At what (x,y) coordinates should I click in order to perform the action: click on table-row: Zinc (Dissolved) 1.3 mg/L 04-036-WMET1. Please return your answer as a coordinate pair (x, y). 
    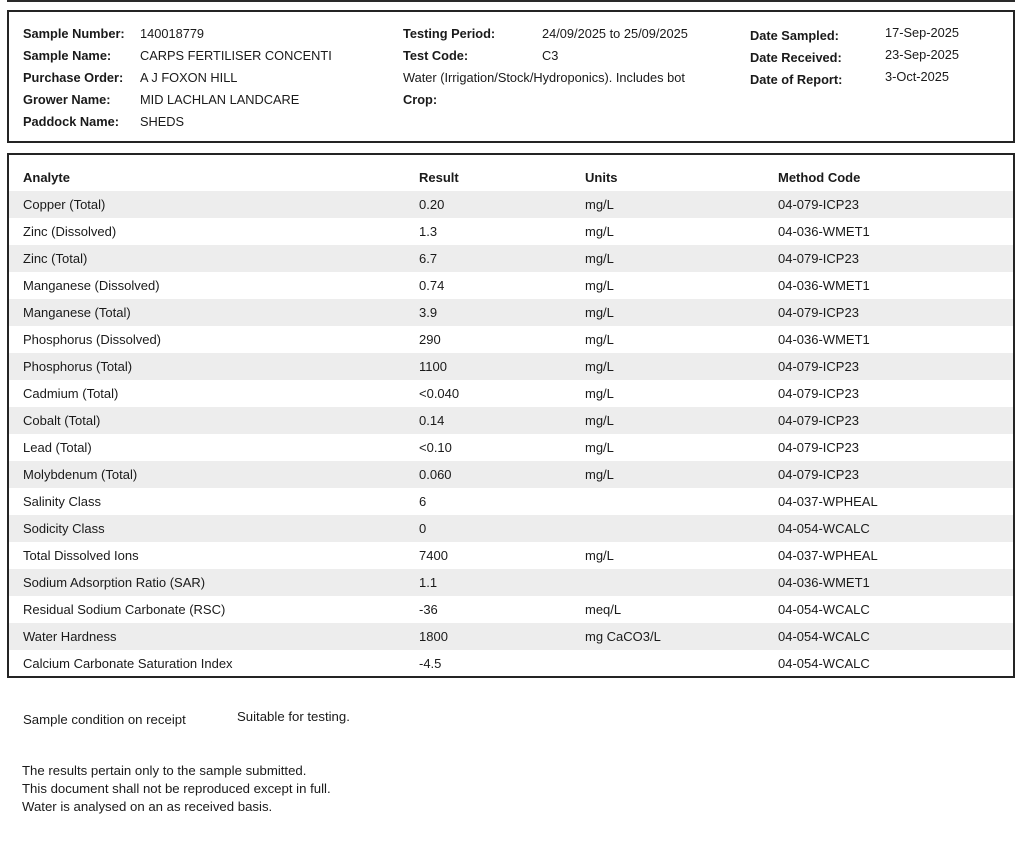
    Looking at the image, I should click on (511, 231).